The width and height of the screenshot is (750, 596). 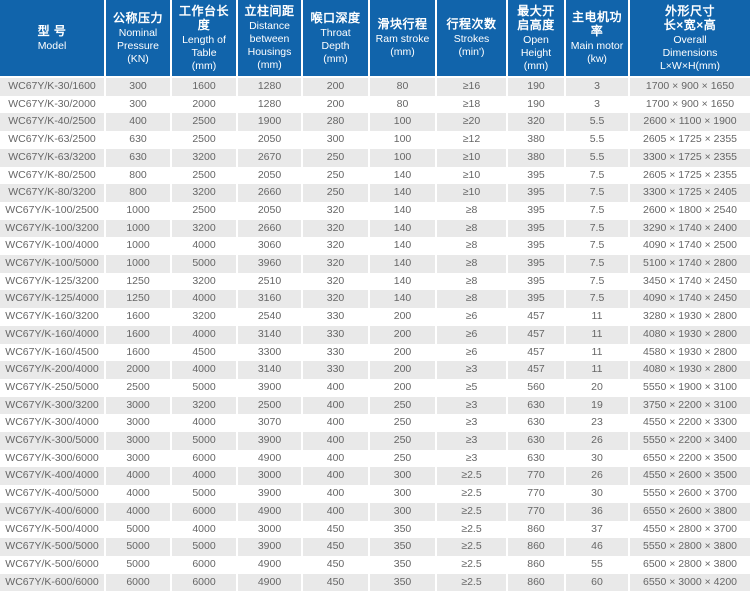 I want to click on cell-main-motor: 5.5, so click(x=598, y=140).